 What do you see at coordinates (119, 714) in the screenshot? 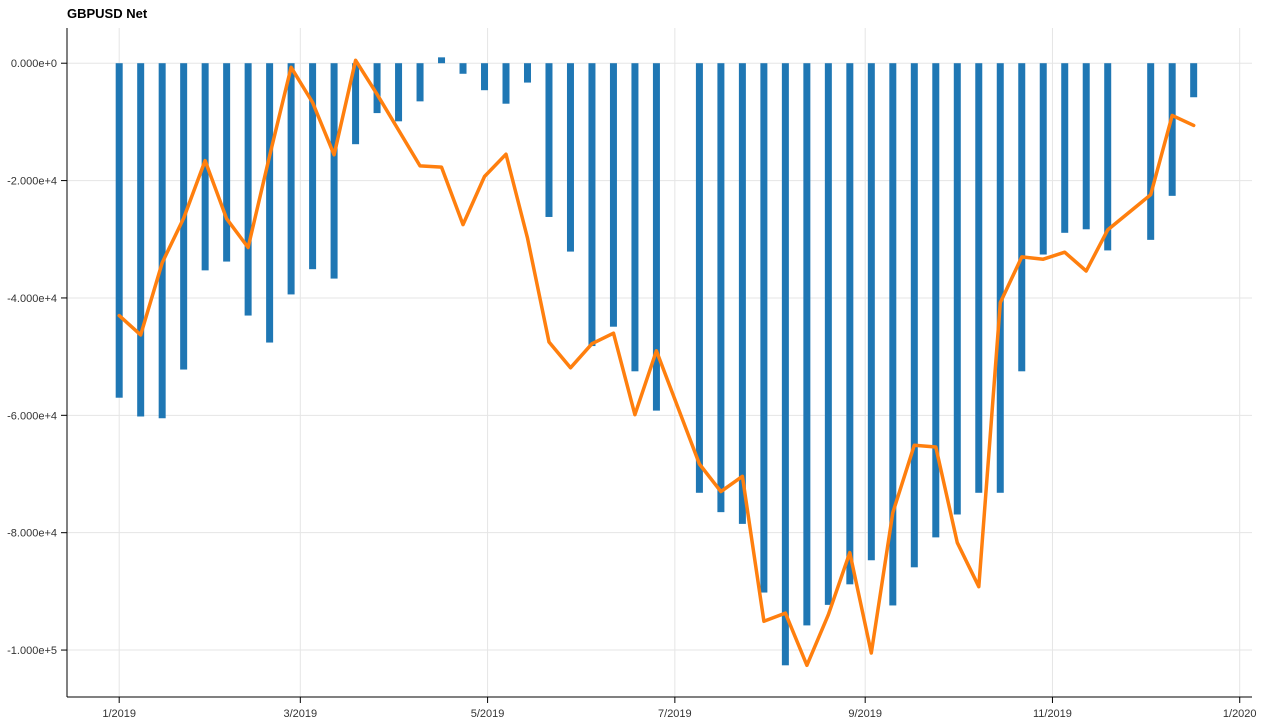
I see `x-tick-label: 1/2019` at bounding box center [119, 714].